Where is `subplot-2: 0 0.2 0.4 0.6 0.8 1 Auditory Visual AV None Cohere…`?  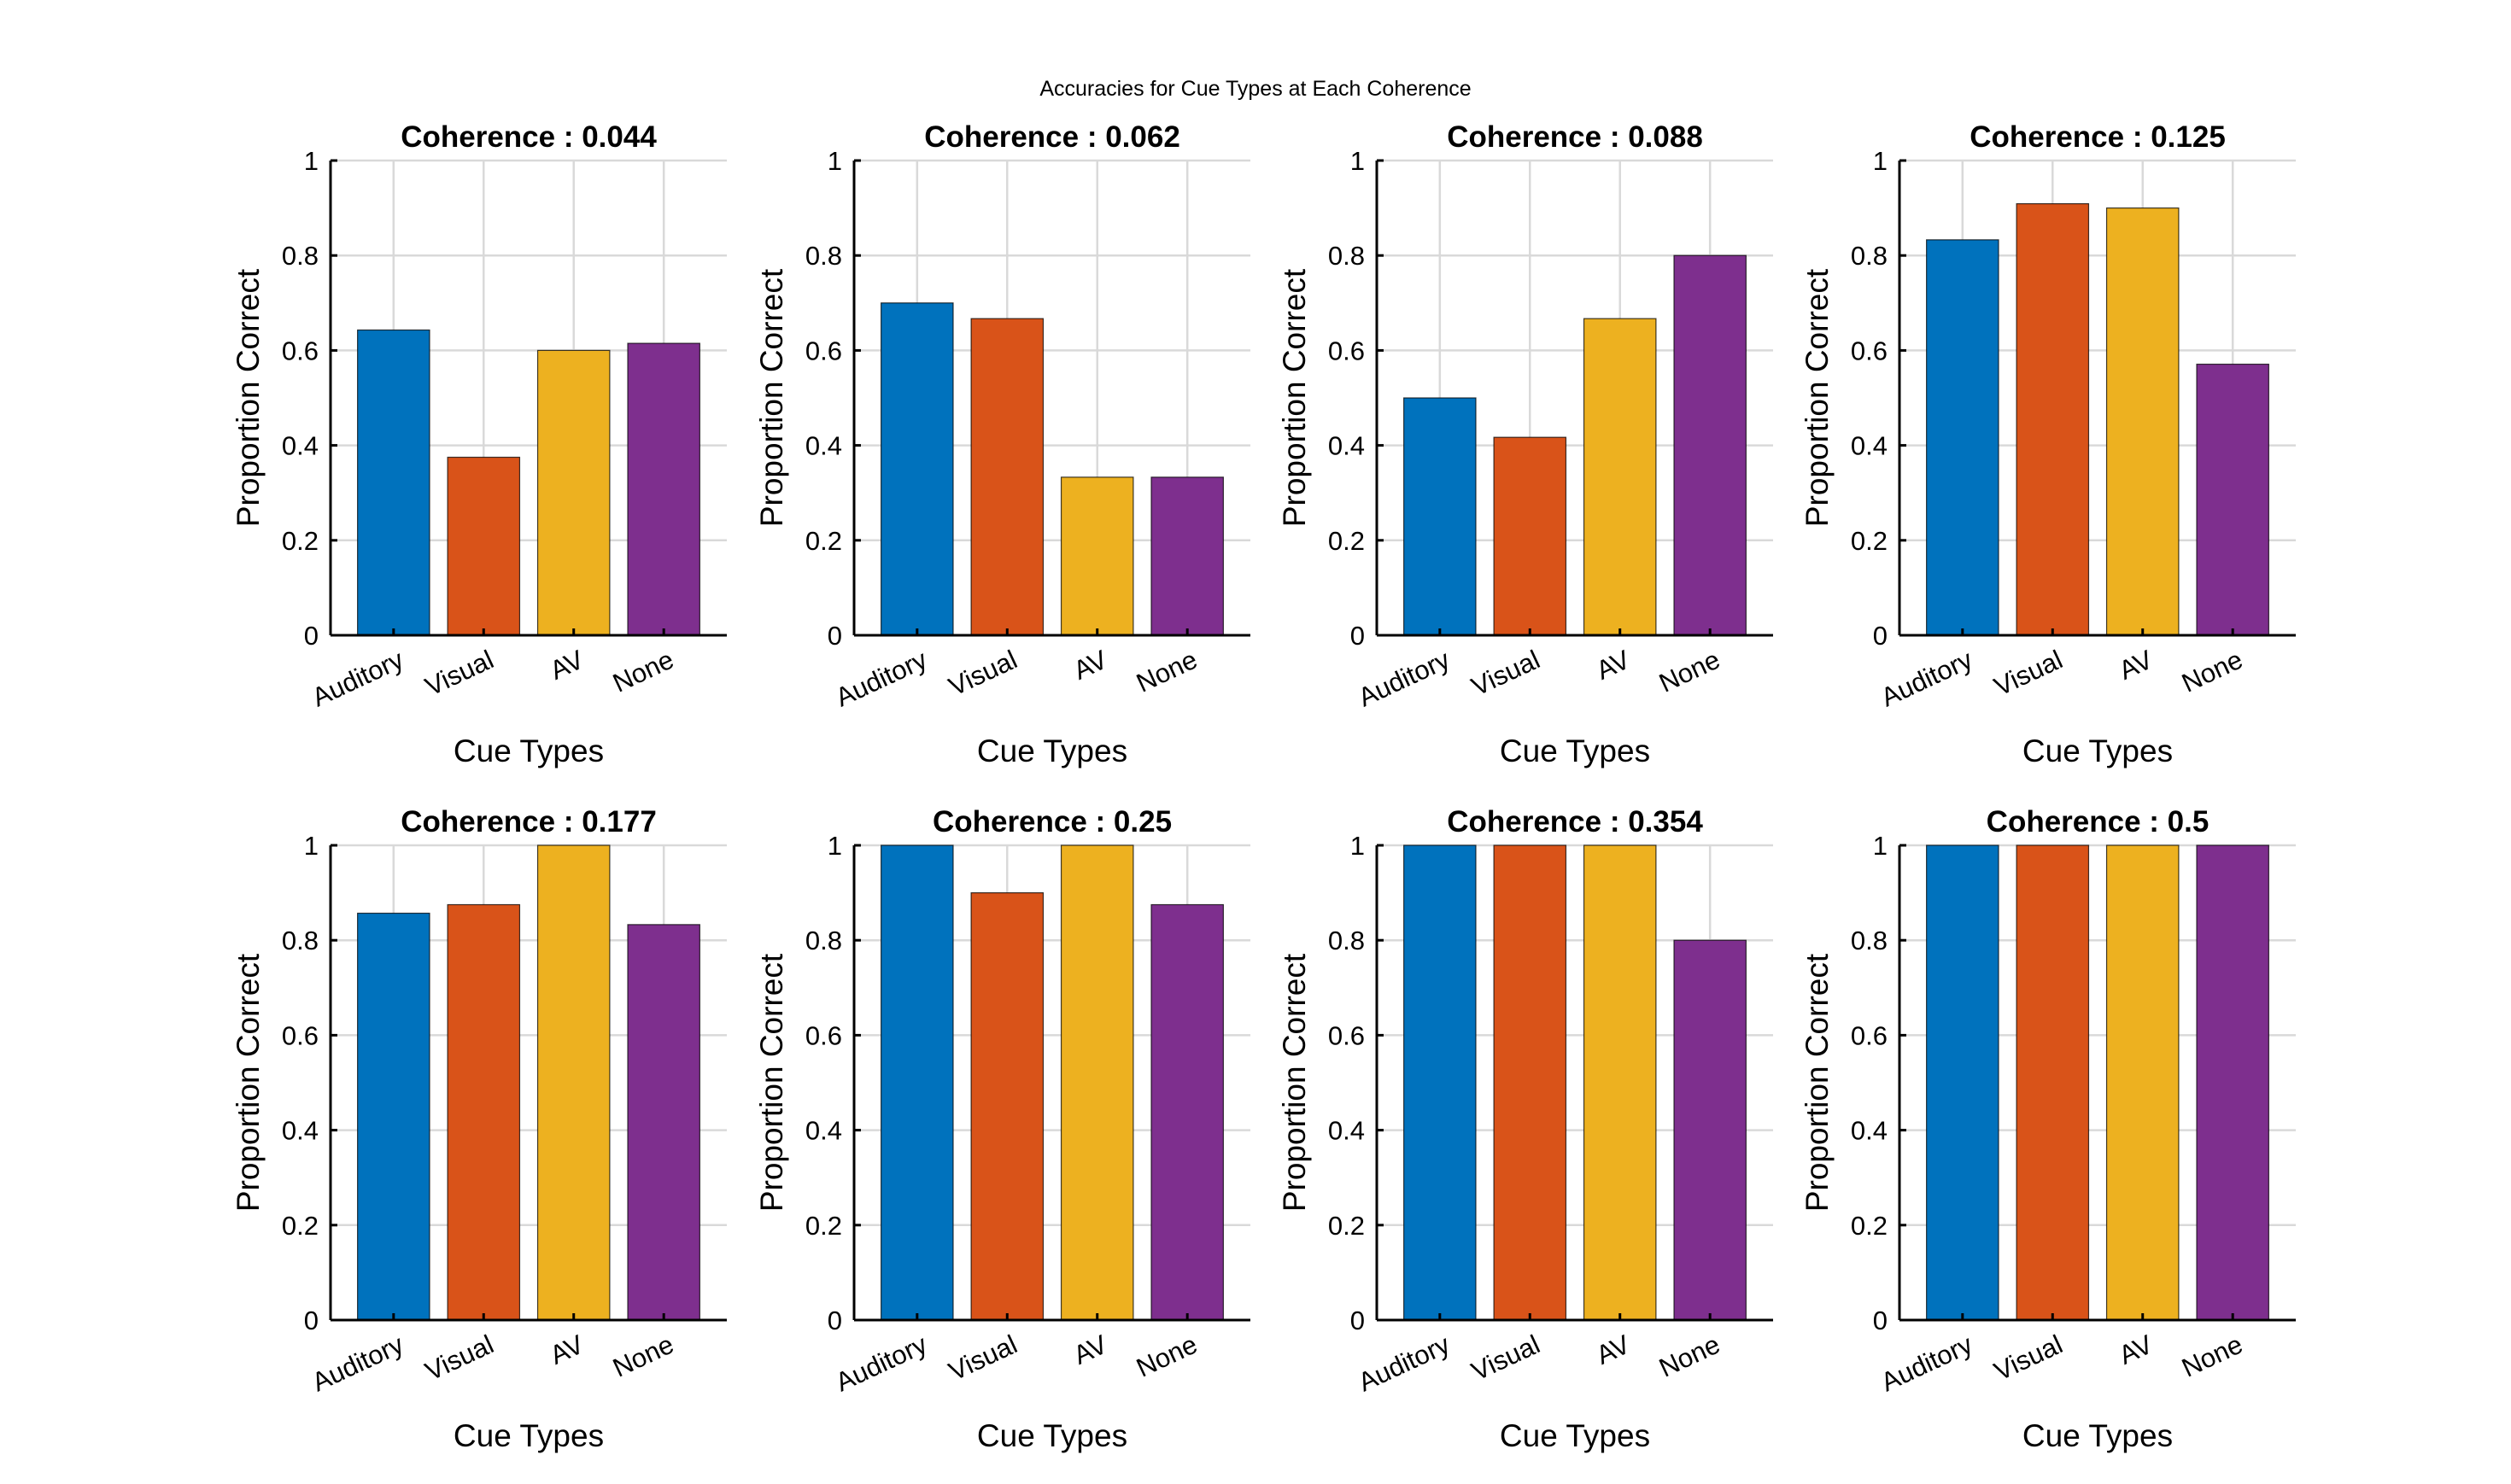
subplot-2: 0 0.2 0.4 0.6 0.8 1 Auditory Visual AV None Cohere… is located at coordinates (1002, 444).